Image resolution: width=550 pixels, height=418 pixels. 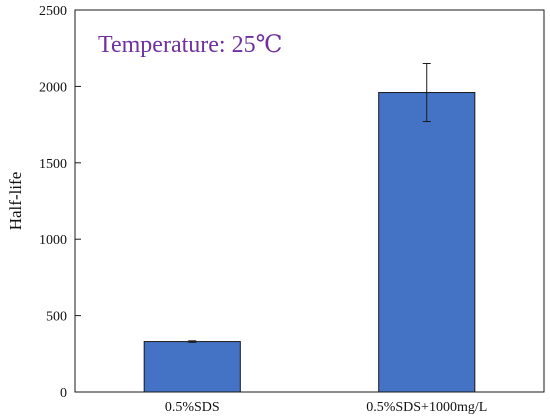 What do you see at coordinates (53, 11) in the screenshot?
I see `y-tick-label: 2500` at bounding box center [53, 11].